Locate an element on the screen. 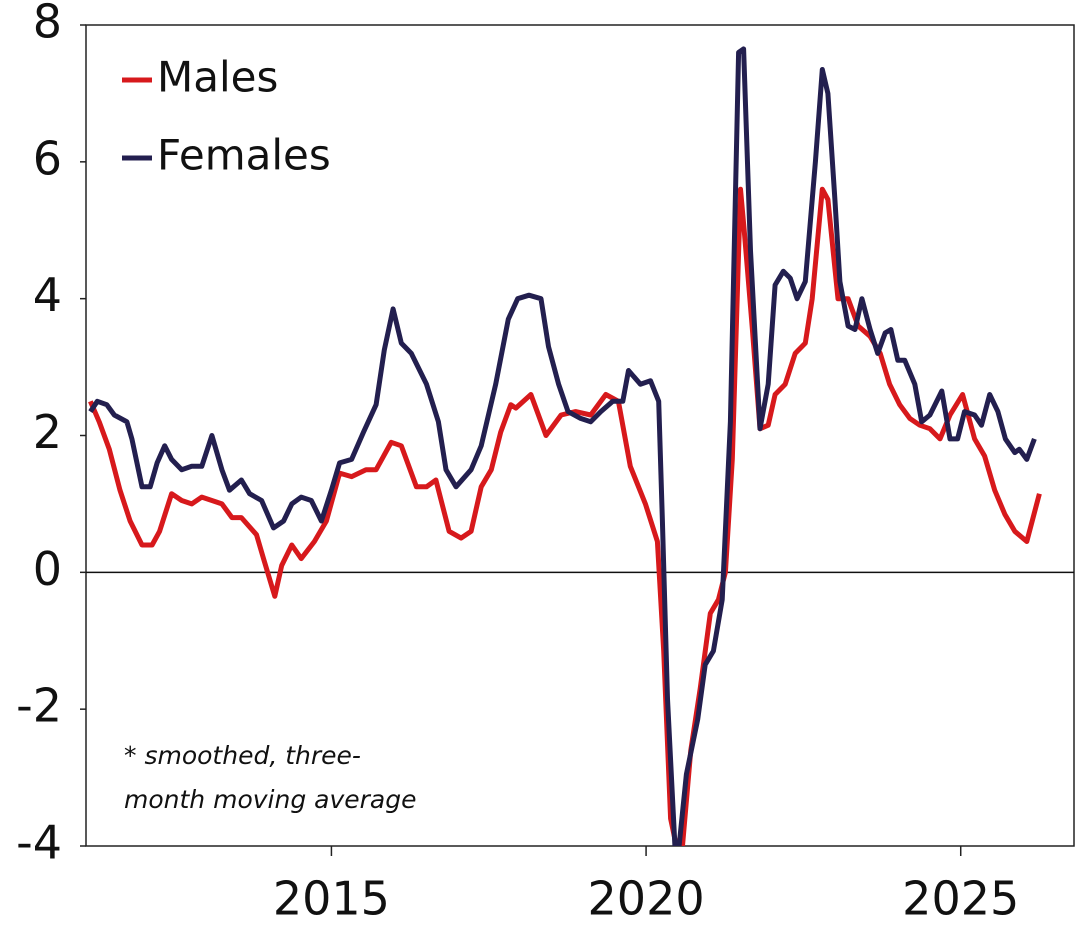 This screenshot has width=1077, height=928. x-tick-label: 2015 is located at coordinates (331, 899).